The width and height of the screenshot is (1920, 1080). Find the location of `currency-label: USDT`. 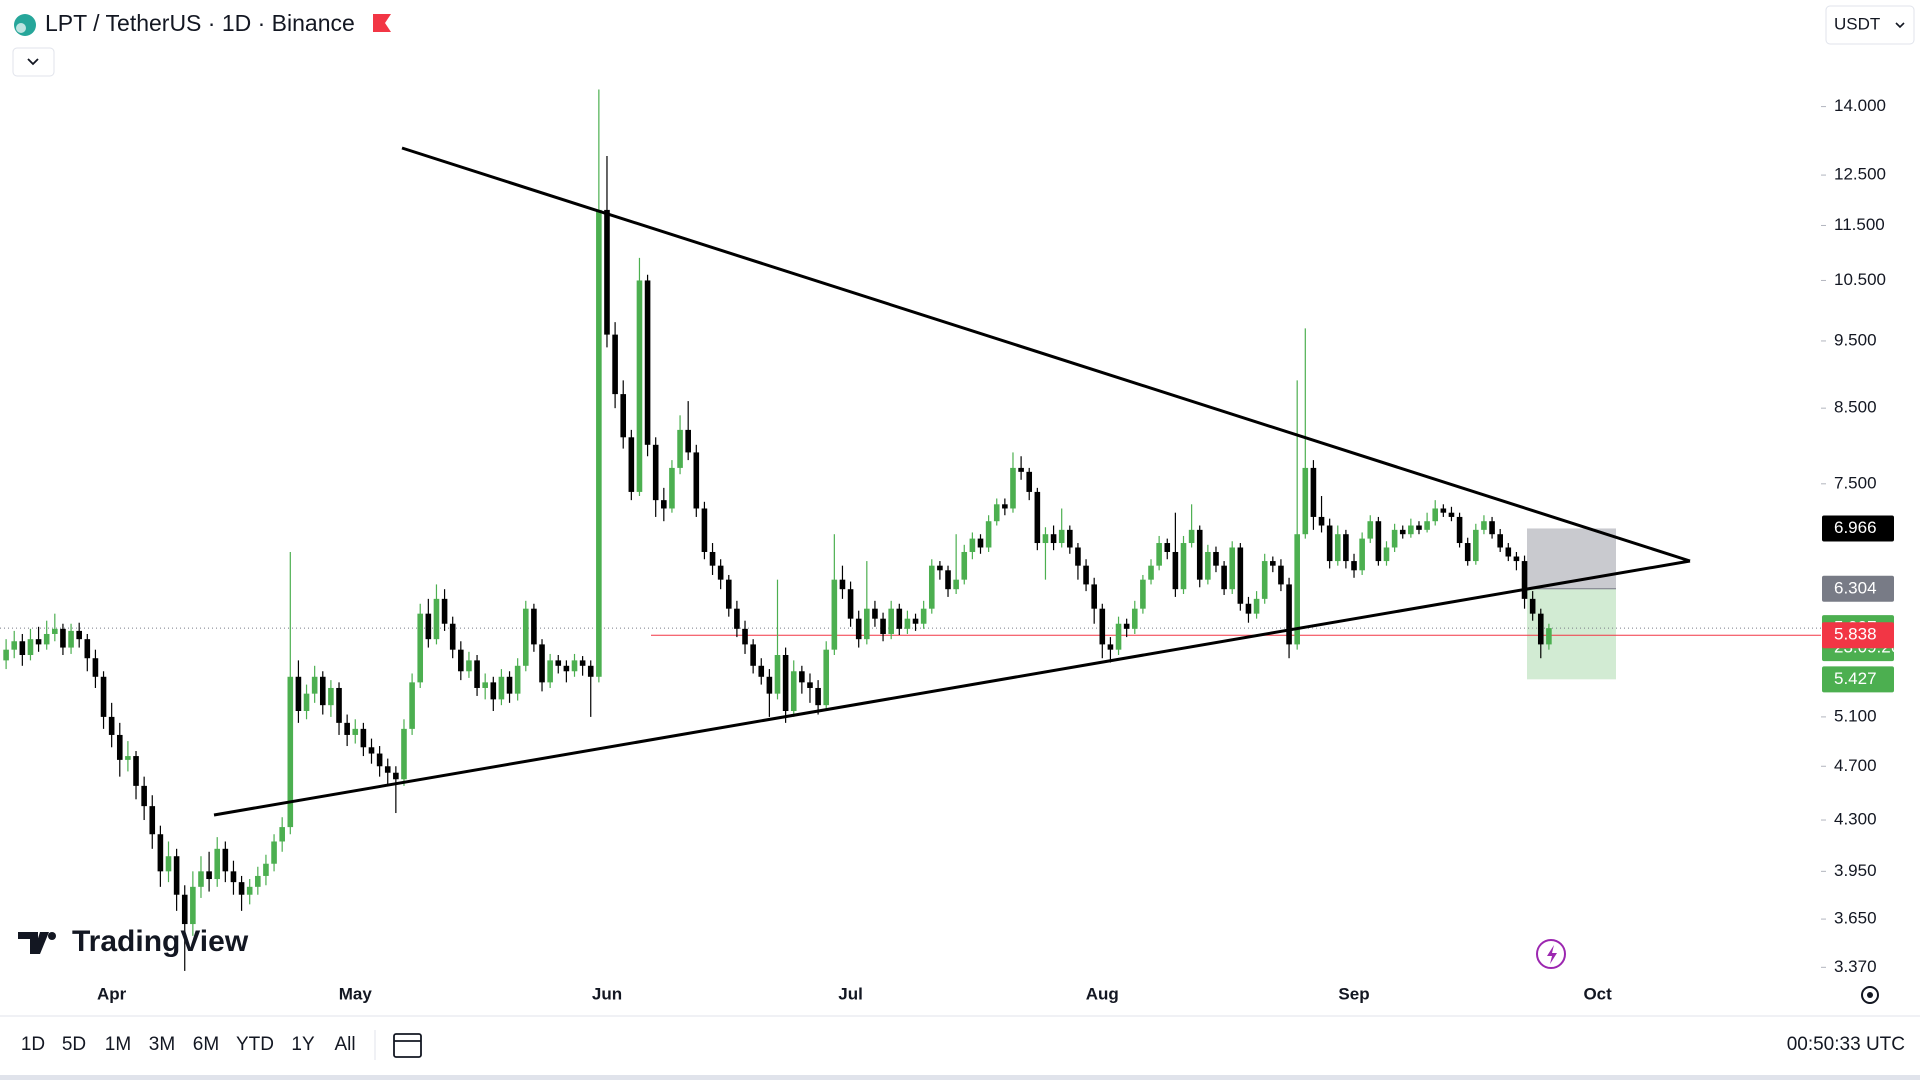

currency-label: USDT is located at coordinates (1857, 23).